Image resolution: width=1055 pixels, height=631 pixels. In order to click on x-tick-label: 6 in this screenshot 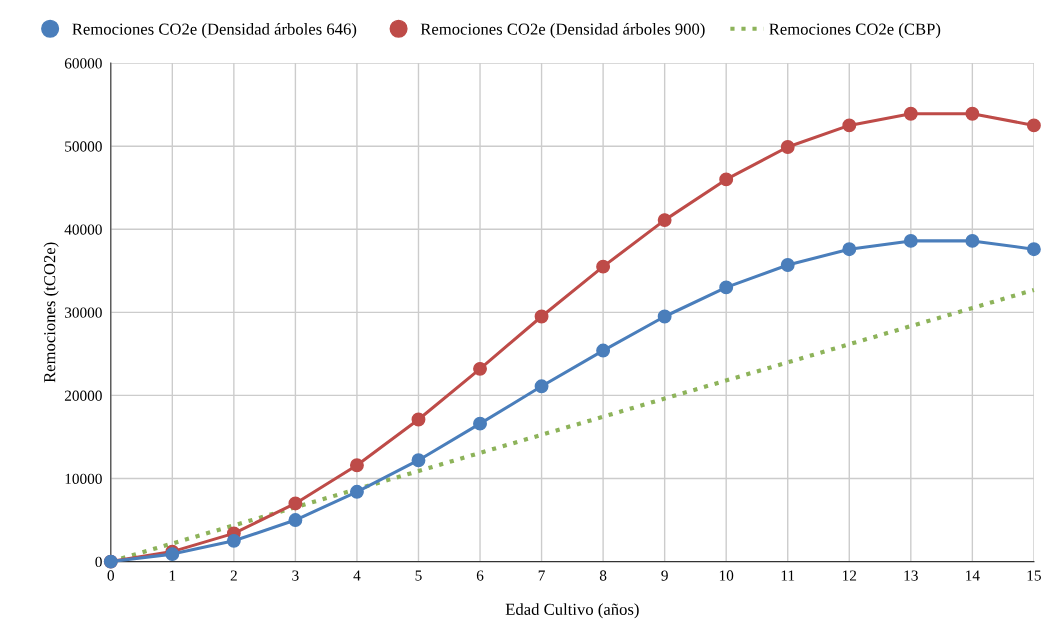, I will do `click(480, 575)`.